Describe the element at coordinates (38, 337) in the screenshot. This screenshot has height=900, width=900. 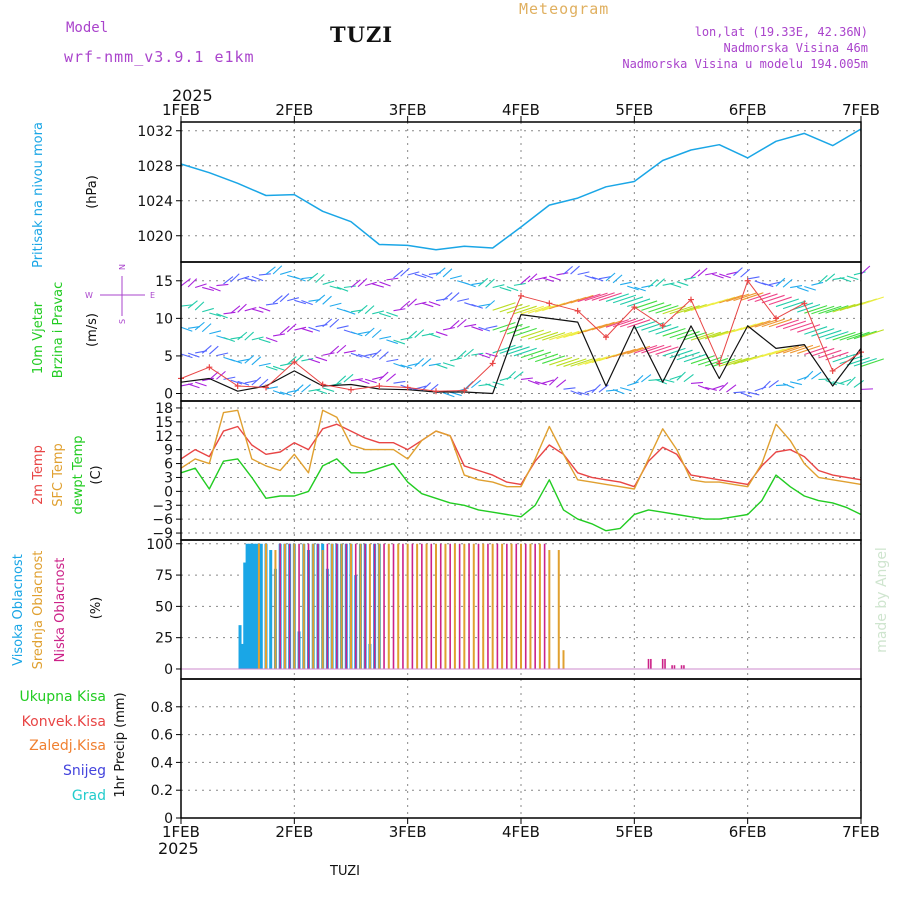
I see `wind-label-1: 10m Vjetar` at that location.